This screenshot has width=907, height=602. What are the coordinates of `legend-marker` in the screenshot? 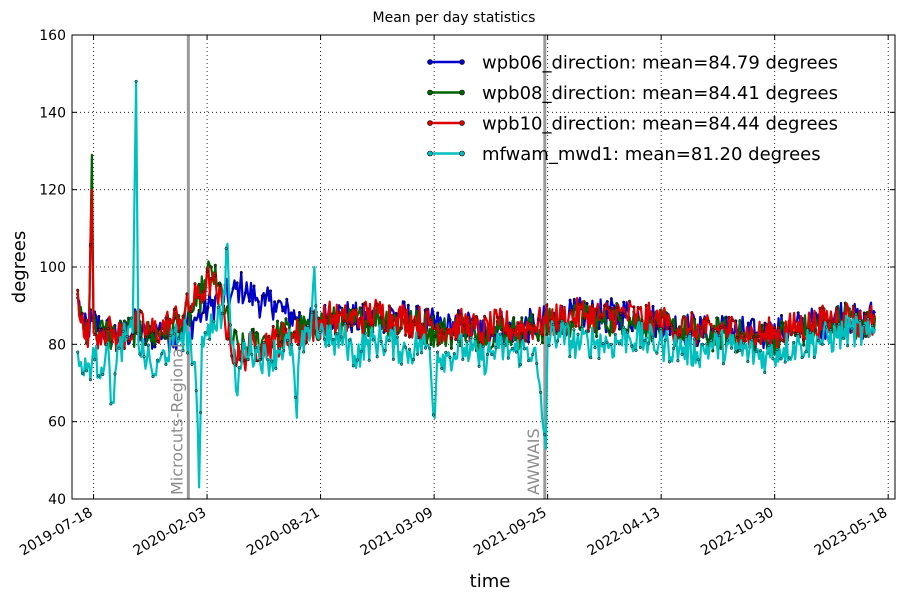 It's located at (462, 62).